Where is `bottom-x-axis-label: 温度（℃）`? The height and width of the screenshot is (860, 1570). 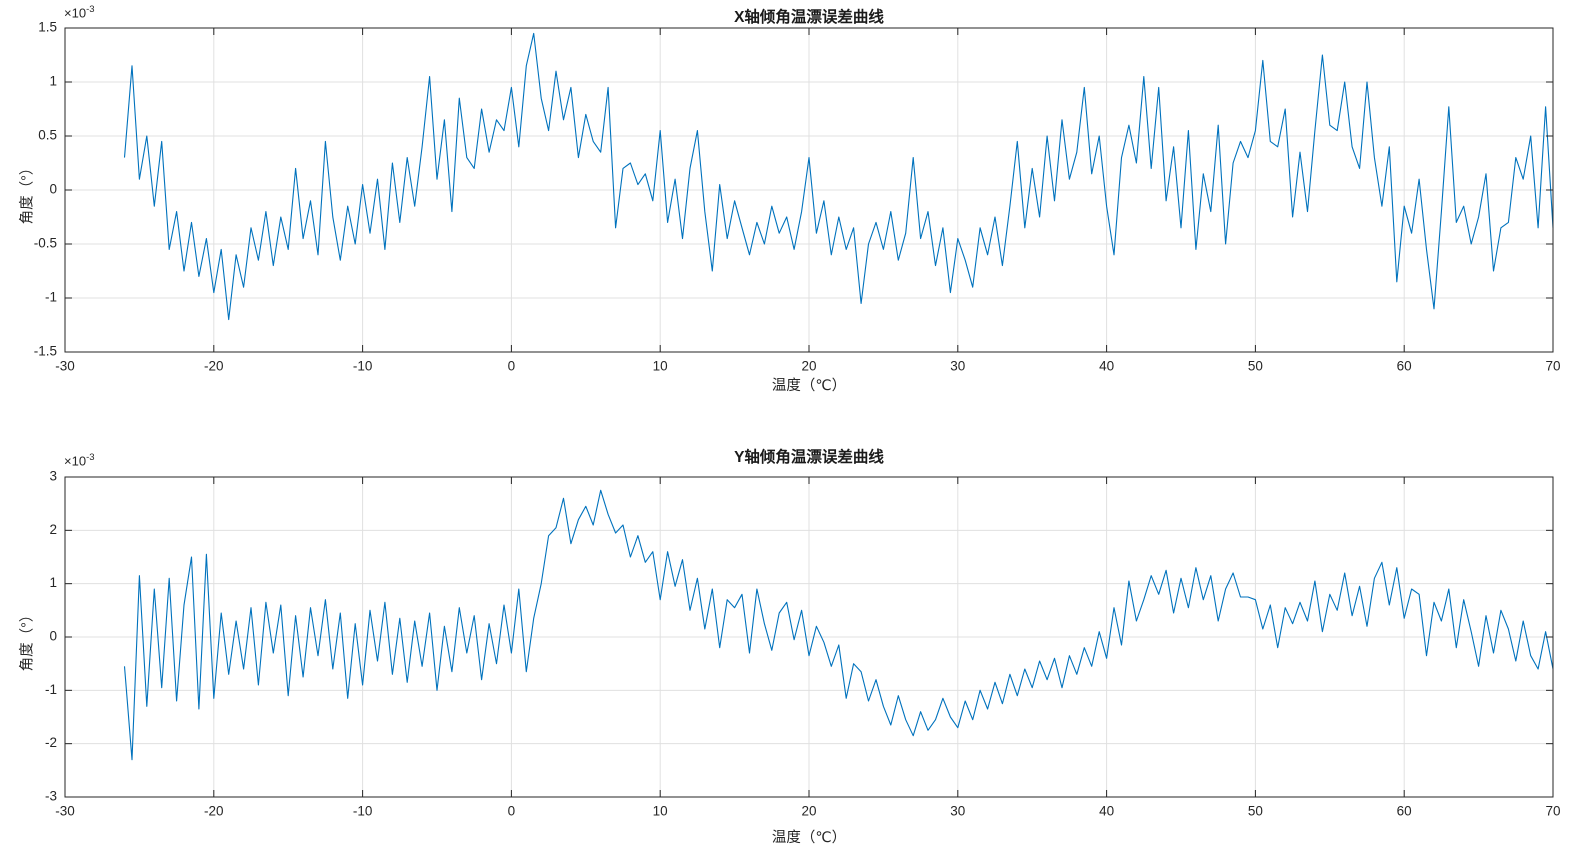 bottom-x-axis-label: 温度（℃） is located at coordinates (809, 838).